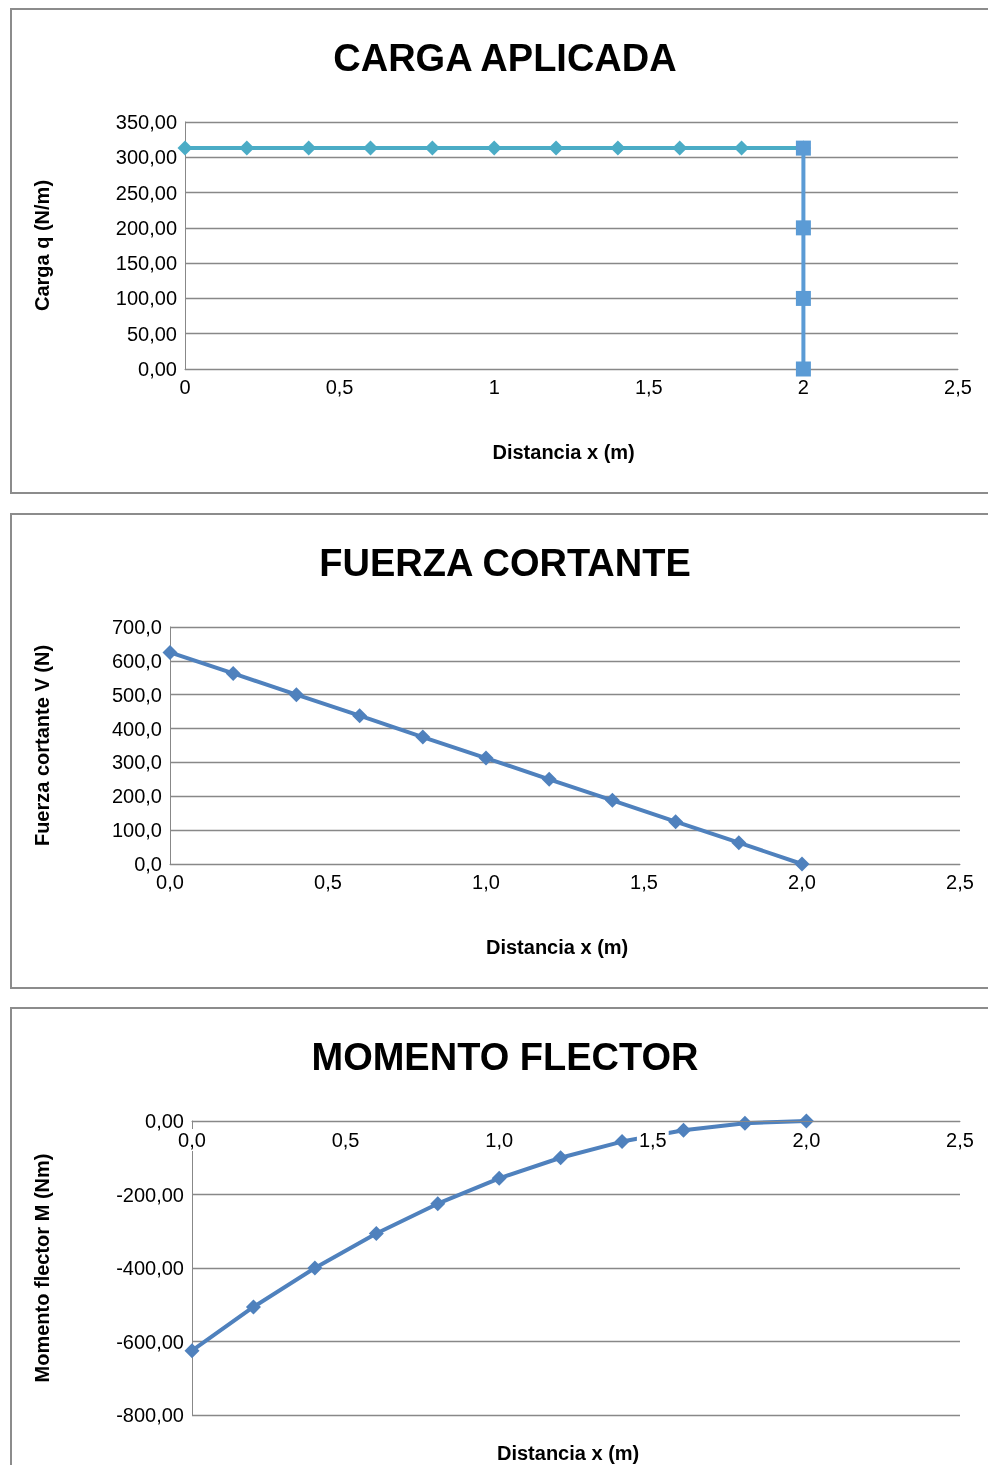 The image size is (988, 1465). Describe the element at coordinates (150, 1415) in the screenshot. I see `y-tick-label: -800,00` at that location.